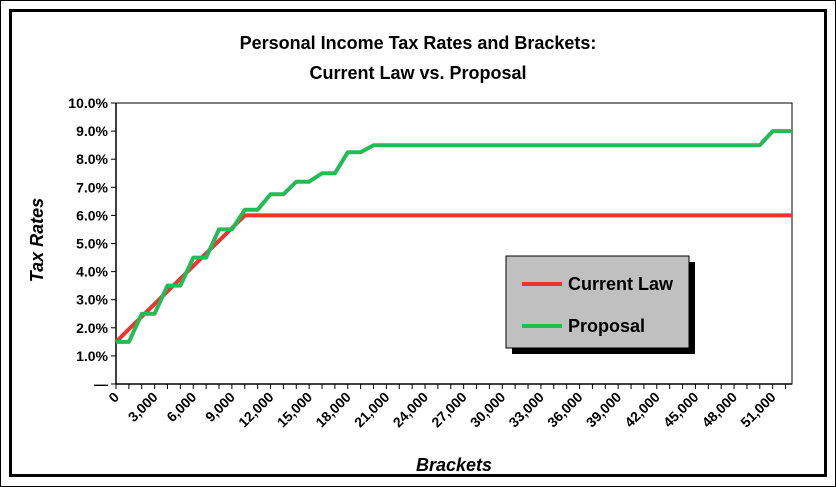  I want to click on x-axis-title: Brackets, so click(454, 465).